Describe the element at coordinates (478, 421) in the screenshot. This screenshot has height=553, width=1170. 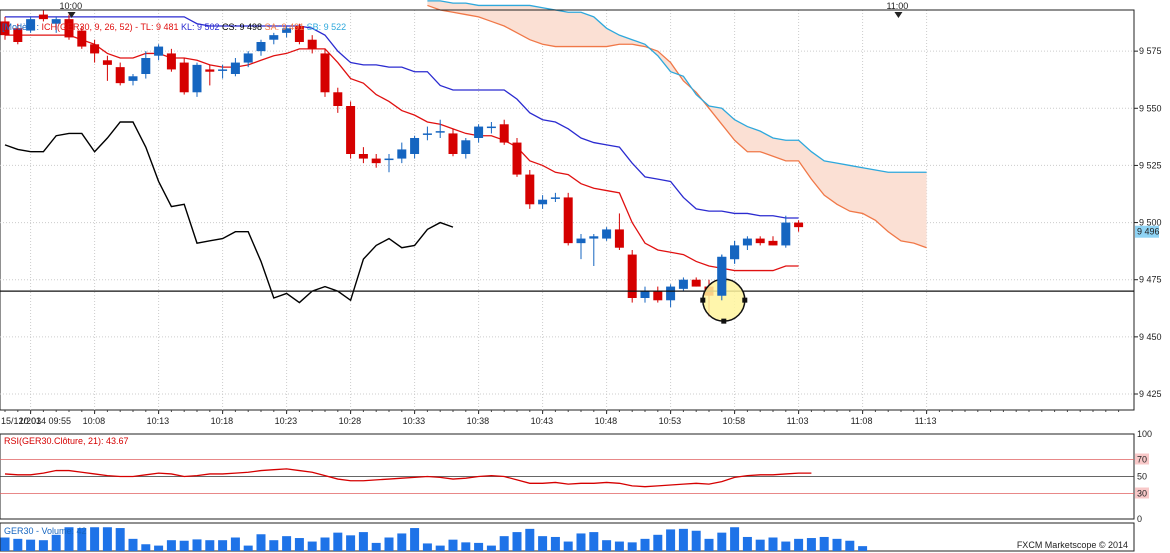
I see `x-tick-label: 10:38` at that location.